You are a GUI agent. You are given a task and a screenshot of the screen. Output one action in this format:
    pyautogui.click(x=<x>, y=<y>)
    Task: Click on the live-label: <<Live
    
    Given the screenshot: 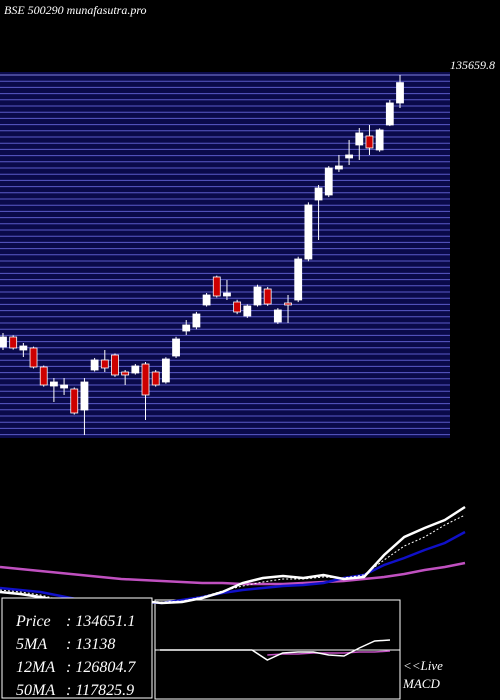 What is the action you would take?
    pyautogui.click(x=423, y=665)
    